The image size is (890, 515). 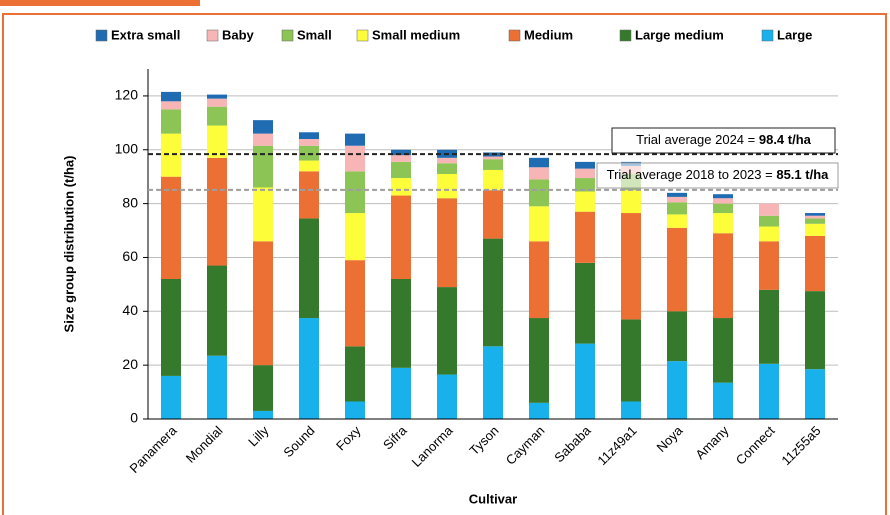 I want to click on y-axis-title: Size group distribution (t/ha), so click(x=68, y=244).